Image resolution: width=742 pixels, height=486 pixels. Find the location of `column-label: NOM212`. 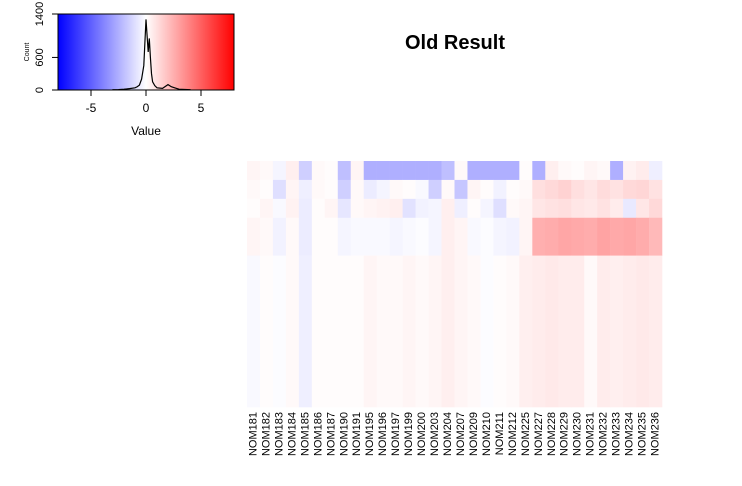

column-label: NOM212 is located at coordinates (513, 434).